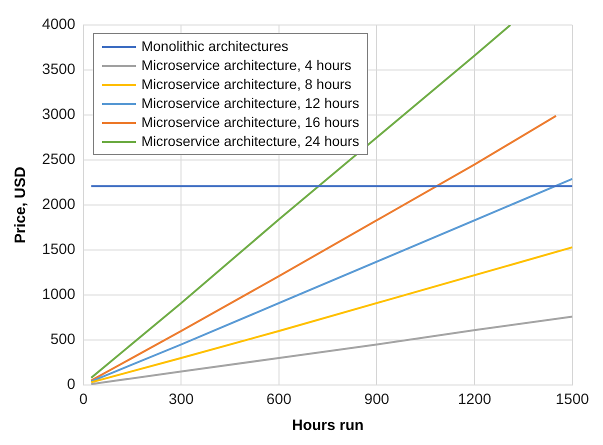  I want to click on y-tick-label: 4000, so click(59, 25).